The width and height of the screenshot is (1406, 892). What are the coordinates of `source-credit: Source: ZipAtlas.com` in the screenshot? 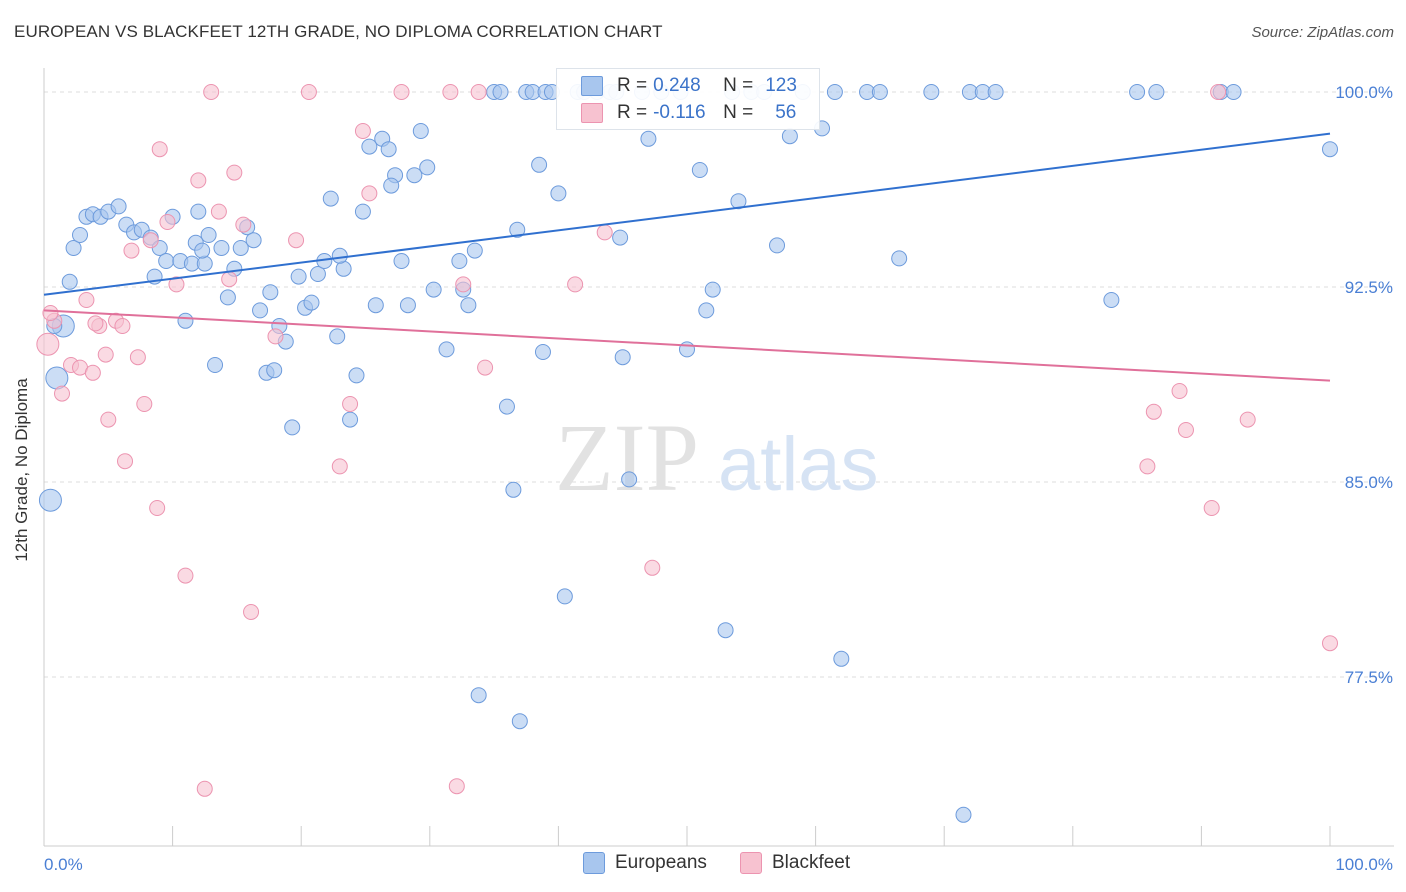 It's located at (1322, 32).